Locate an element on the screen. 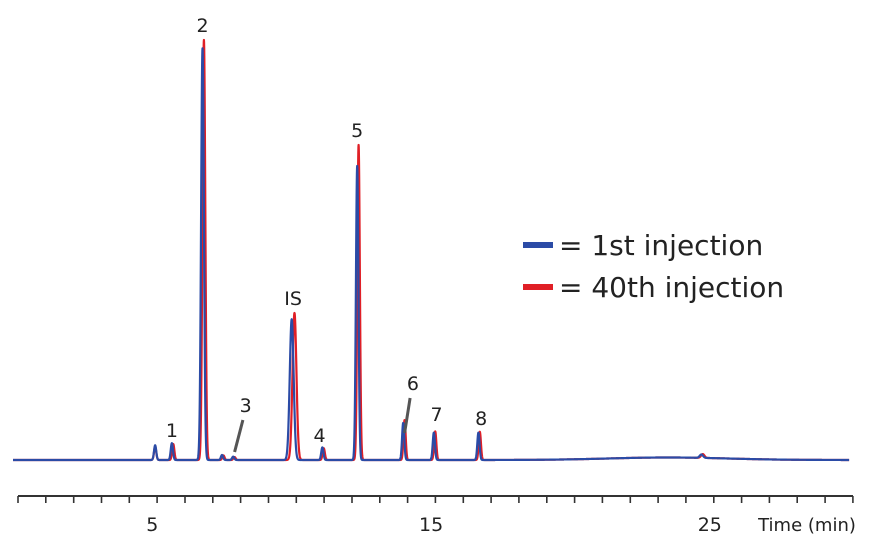 The image size is (873, 539). peak-label-1: 1 is located at coordinates (172, 431).